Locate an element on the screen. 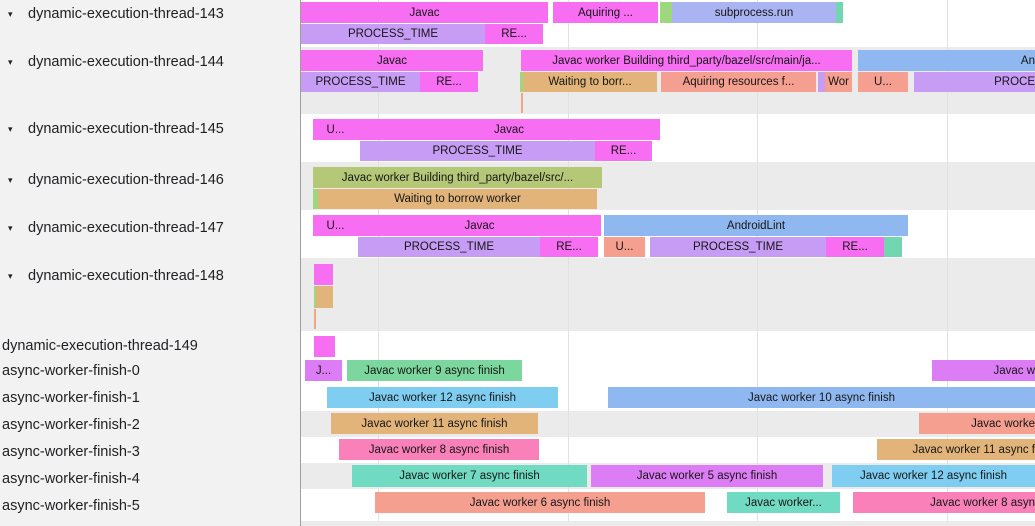 The height and width of the screenshot is (526, 1035). trace-slice: subprocess.run is located at coordinates (754, 12).